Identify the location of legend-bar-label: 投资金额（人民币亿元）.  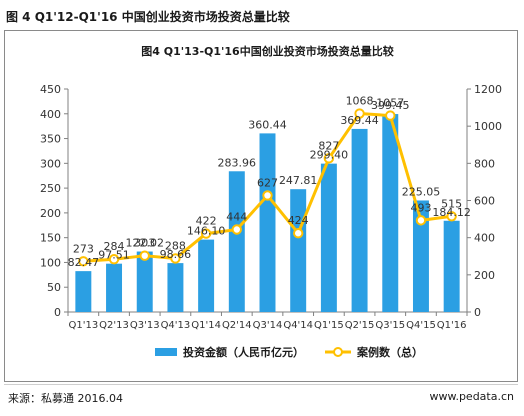
(243, 352).